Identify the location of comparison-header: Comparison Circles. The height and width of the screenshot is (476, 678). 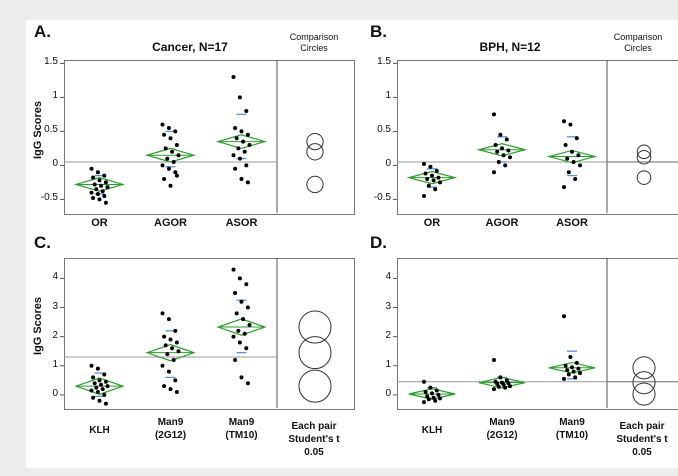
(314, 42).